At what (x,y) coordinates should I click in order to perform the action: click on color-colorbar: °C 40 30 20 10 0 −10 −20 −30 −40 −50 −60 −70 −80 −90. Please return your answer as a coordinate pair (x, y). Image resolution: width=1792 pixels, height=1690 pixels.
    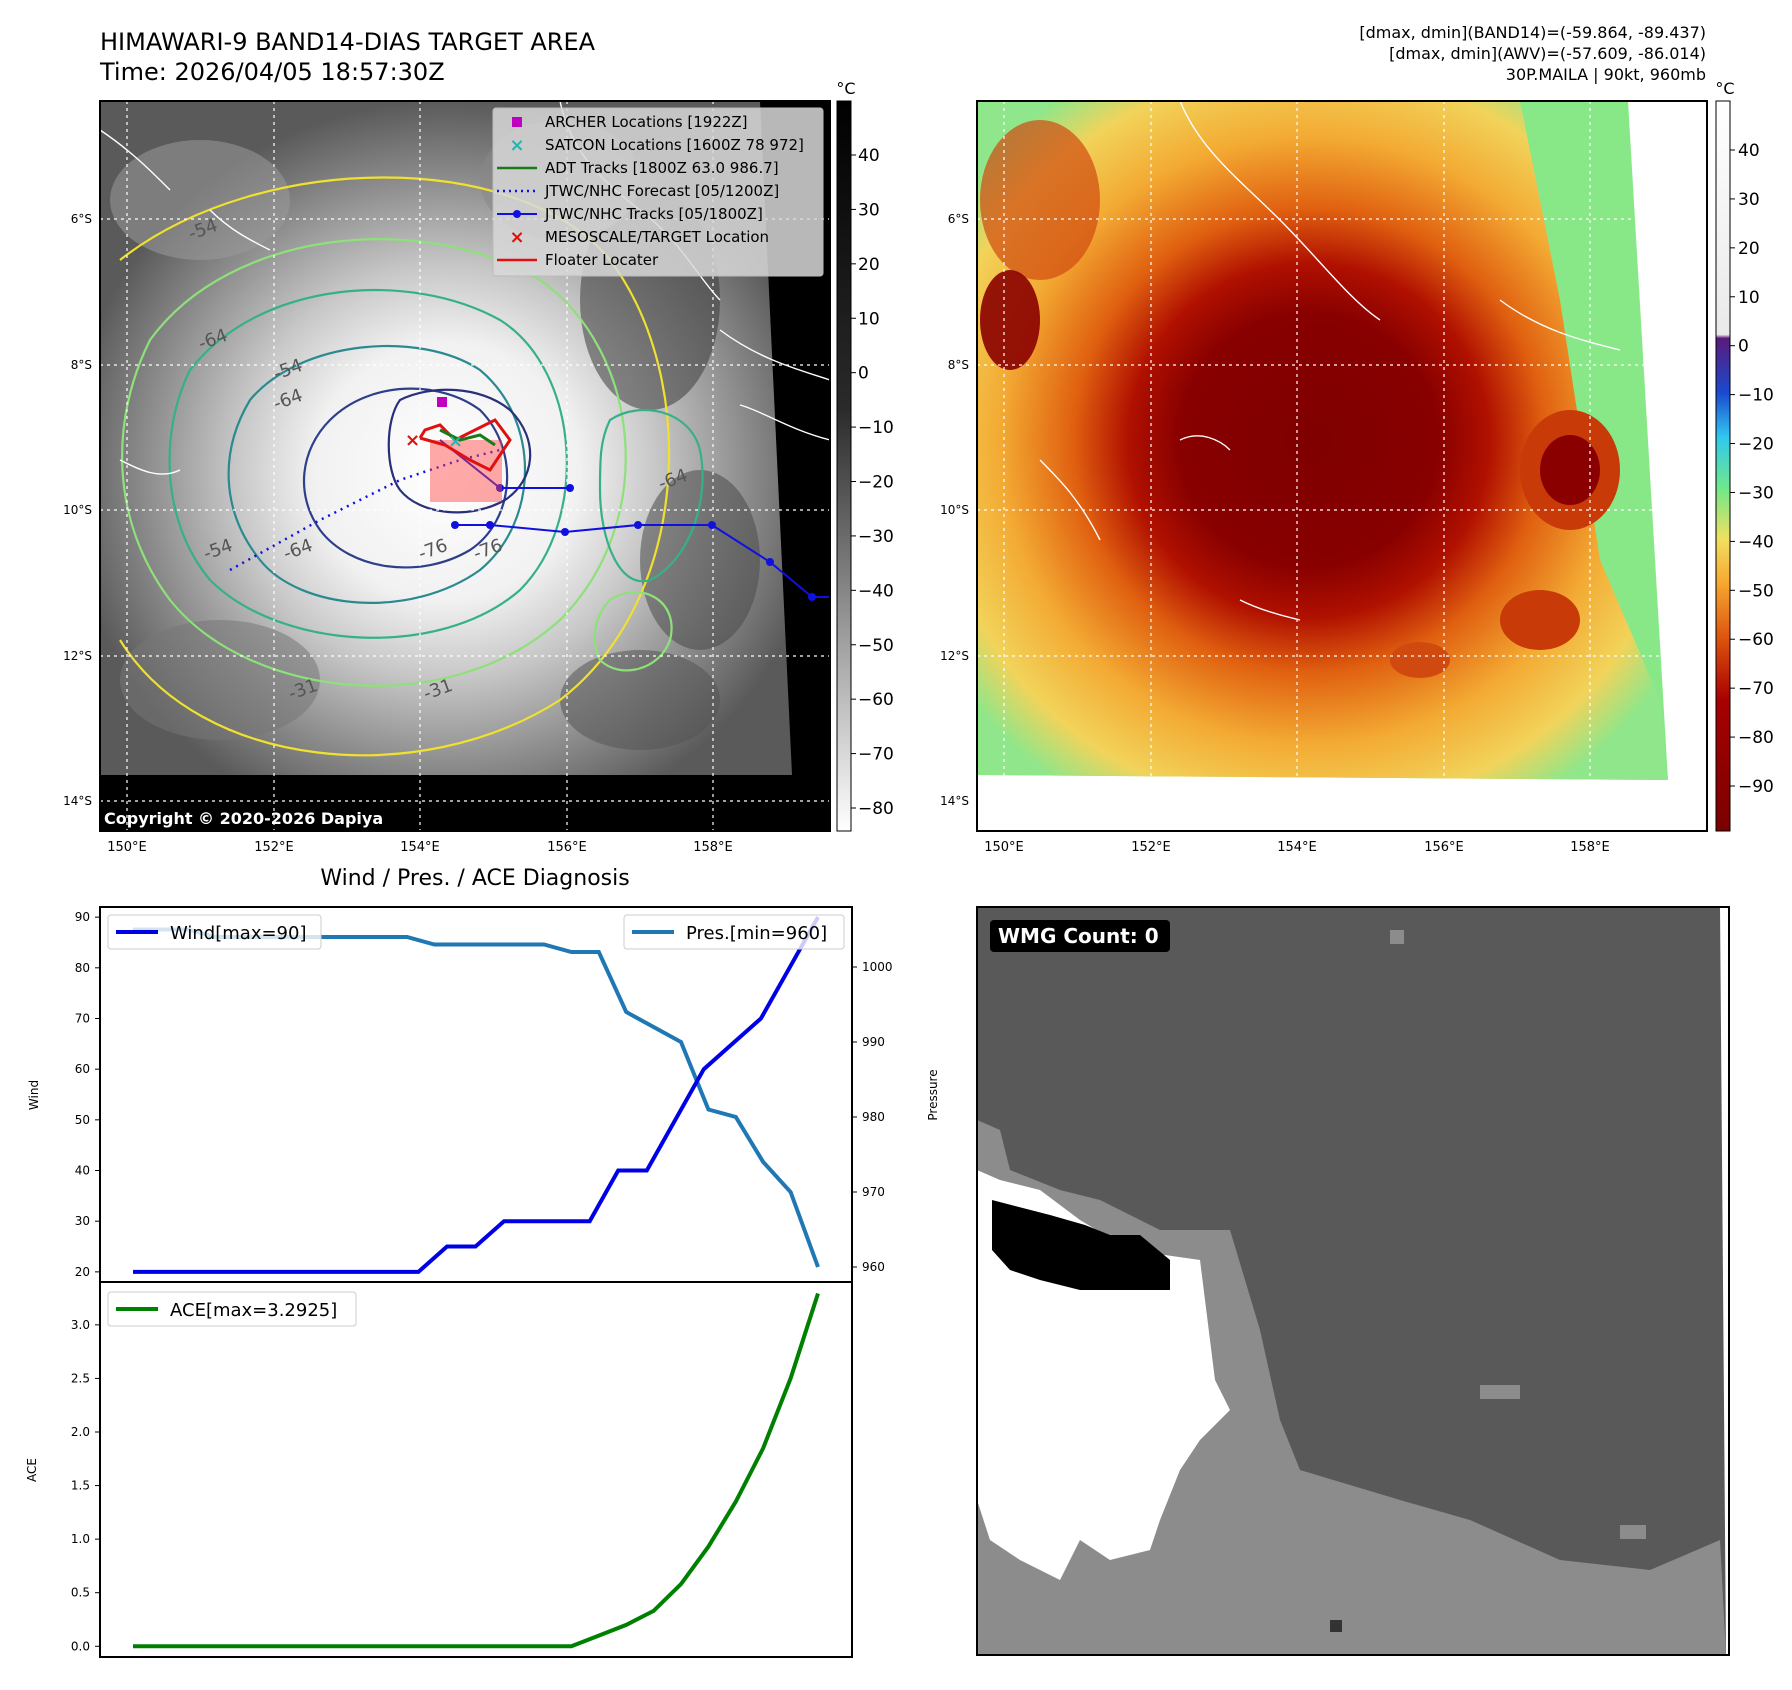
    Looking at the image, I should click on (1744, 455).